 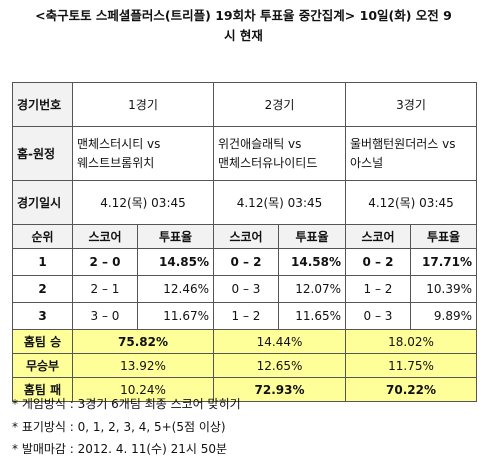 I want to click on summary-value: 11.75%, so click(x=411, y=365).